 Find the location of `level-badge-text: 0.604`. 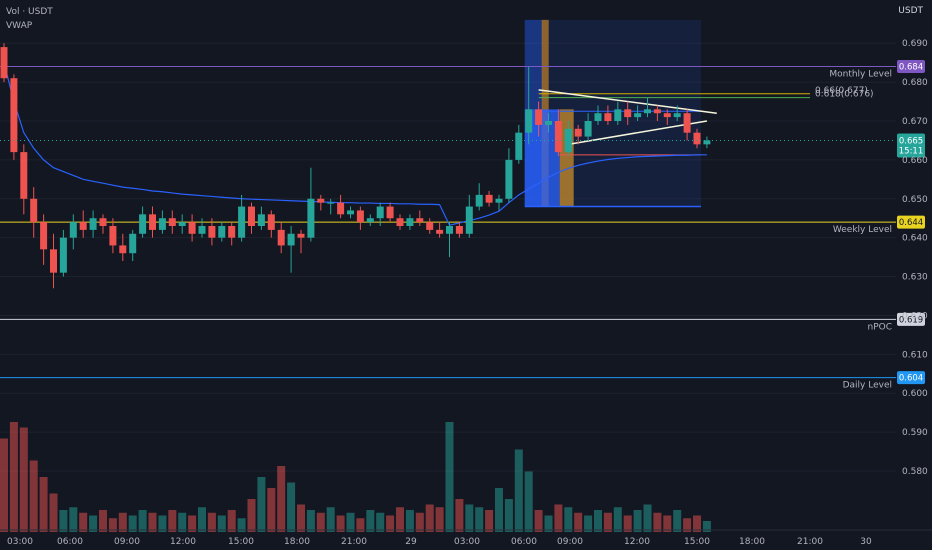

level-badge-text: 0.604 is located at coordinates (911, 379).